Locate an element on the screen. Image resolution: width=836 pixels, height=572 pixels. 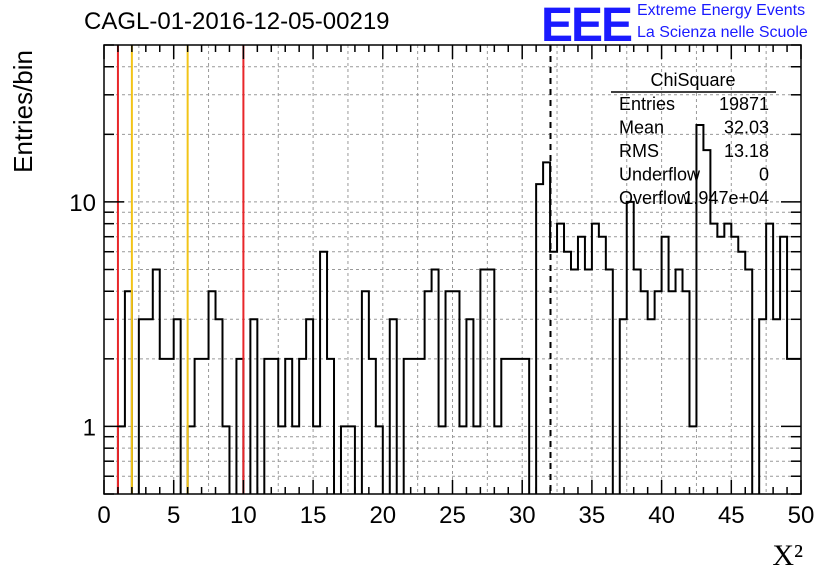
logo-line-1: Extreme Energy Events is located at coordinates (721, 10).